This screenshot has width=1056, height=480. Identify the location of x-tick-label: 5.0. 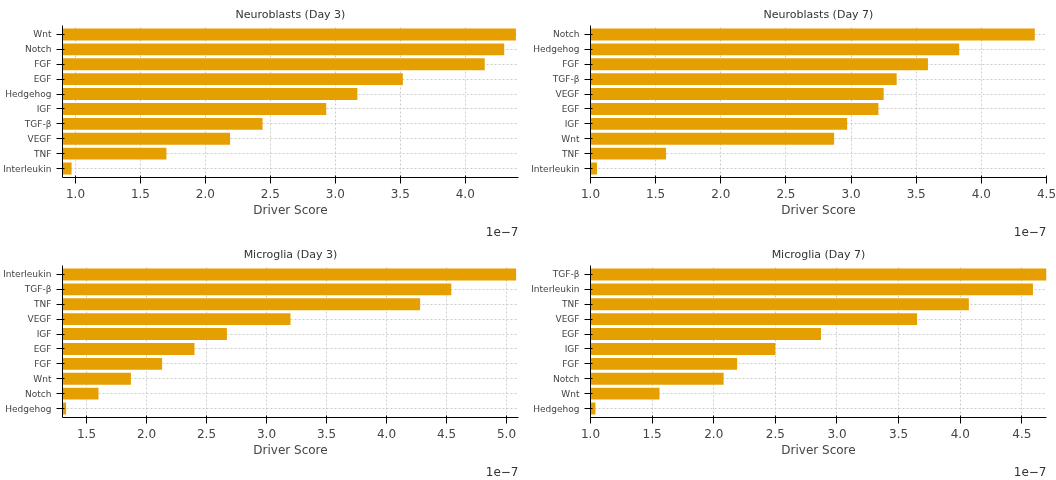
(506, 433).